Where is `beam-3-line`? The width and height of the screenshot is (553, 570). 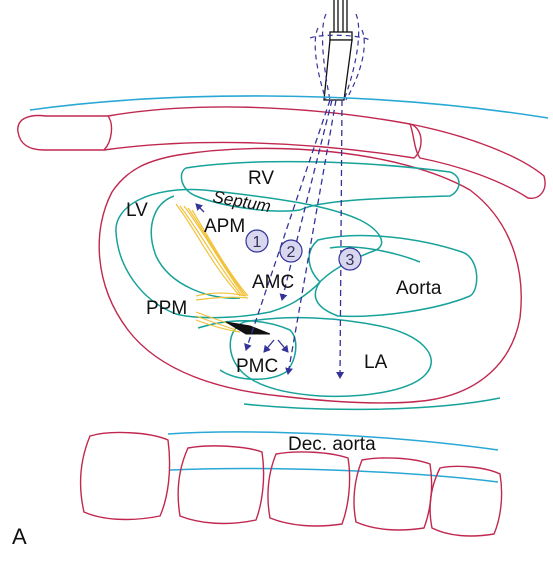 beam-3-line is located at coordinates (340, 239).